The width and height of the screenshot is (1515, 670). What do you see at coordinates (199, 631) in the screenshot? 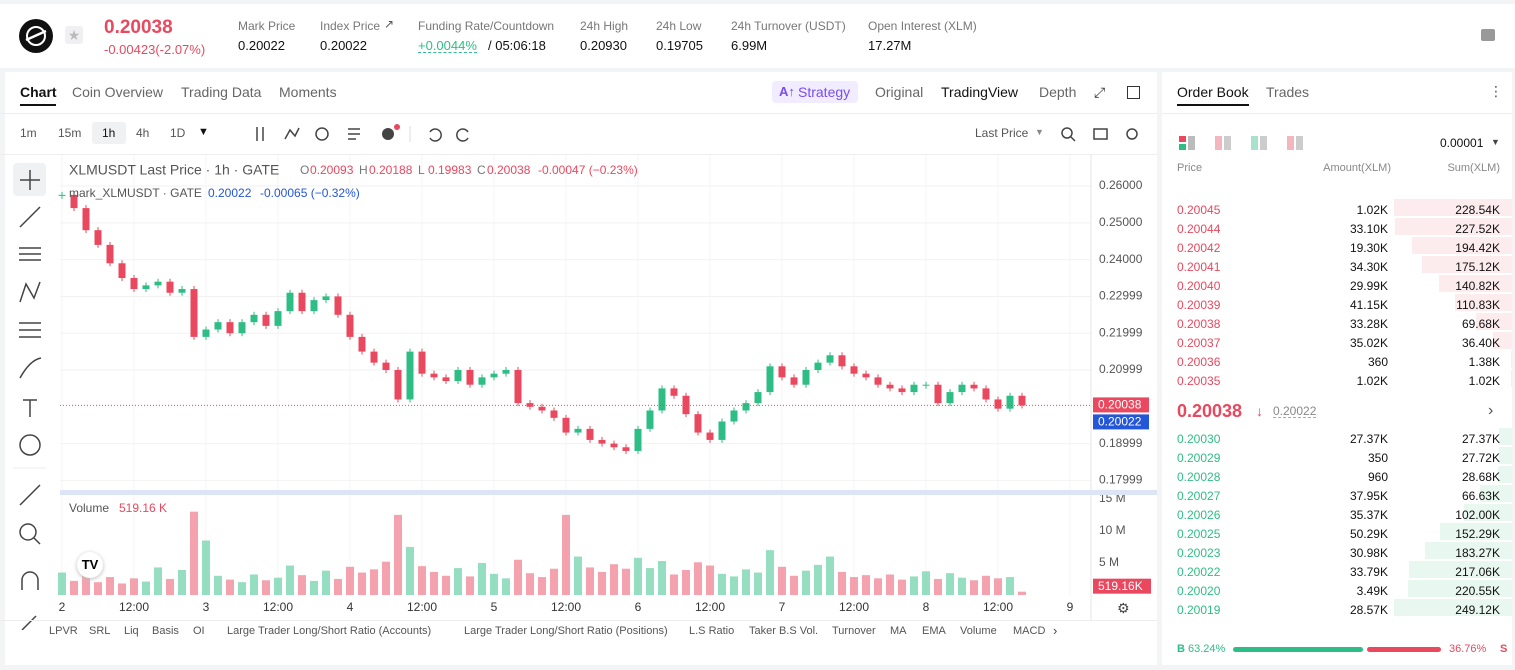
I see `indicator: OI` at bounding box center [199, 631].